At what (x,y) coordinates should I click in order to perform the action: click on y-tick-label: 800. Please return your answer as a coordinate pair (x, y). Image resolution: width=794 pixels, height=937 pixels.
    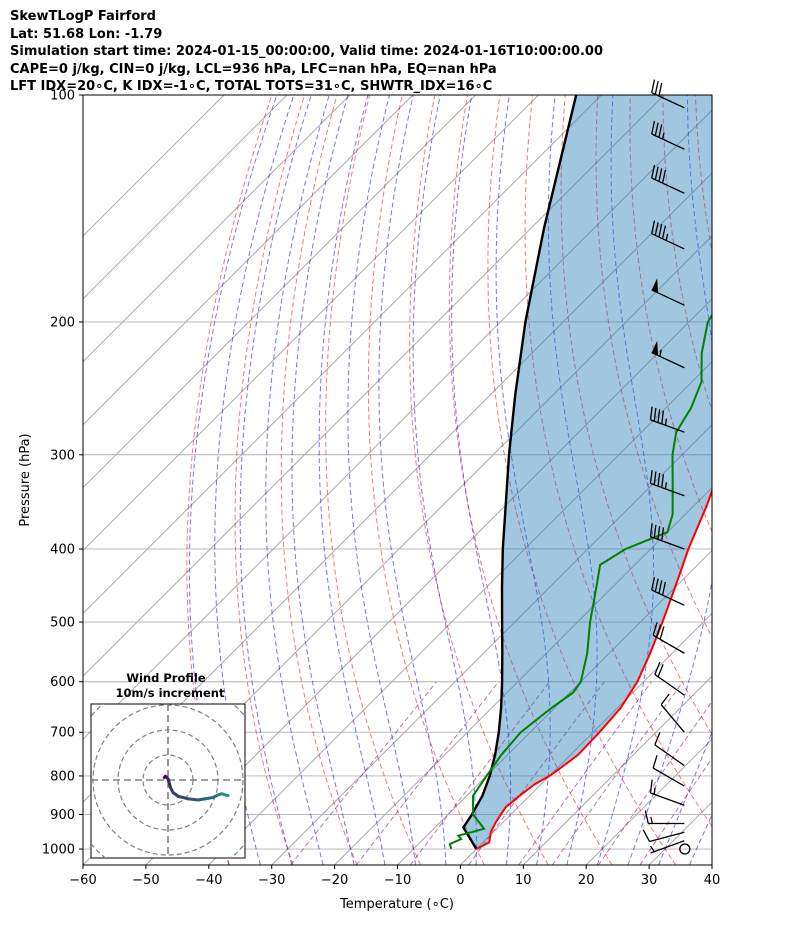
    Looking at the image, I should click on (62, 776).